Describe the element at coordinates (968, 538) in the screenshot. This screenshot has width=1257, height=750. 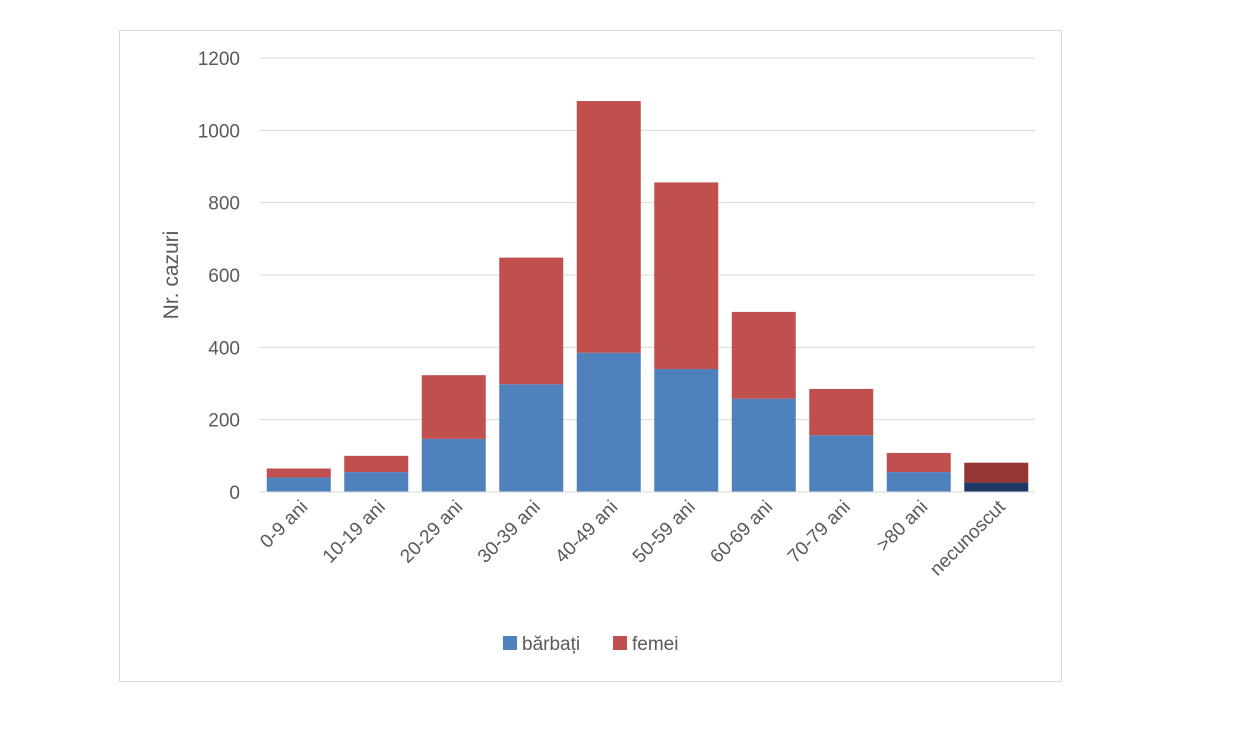
I see `x-tick-label: necunoscut` at that location.